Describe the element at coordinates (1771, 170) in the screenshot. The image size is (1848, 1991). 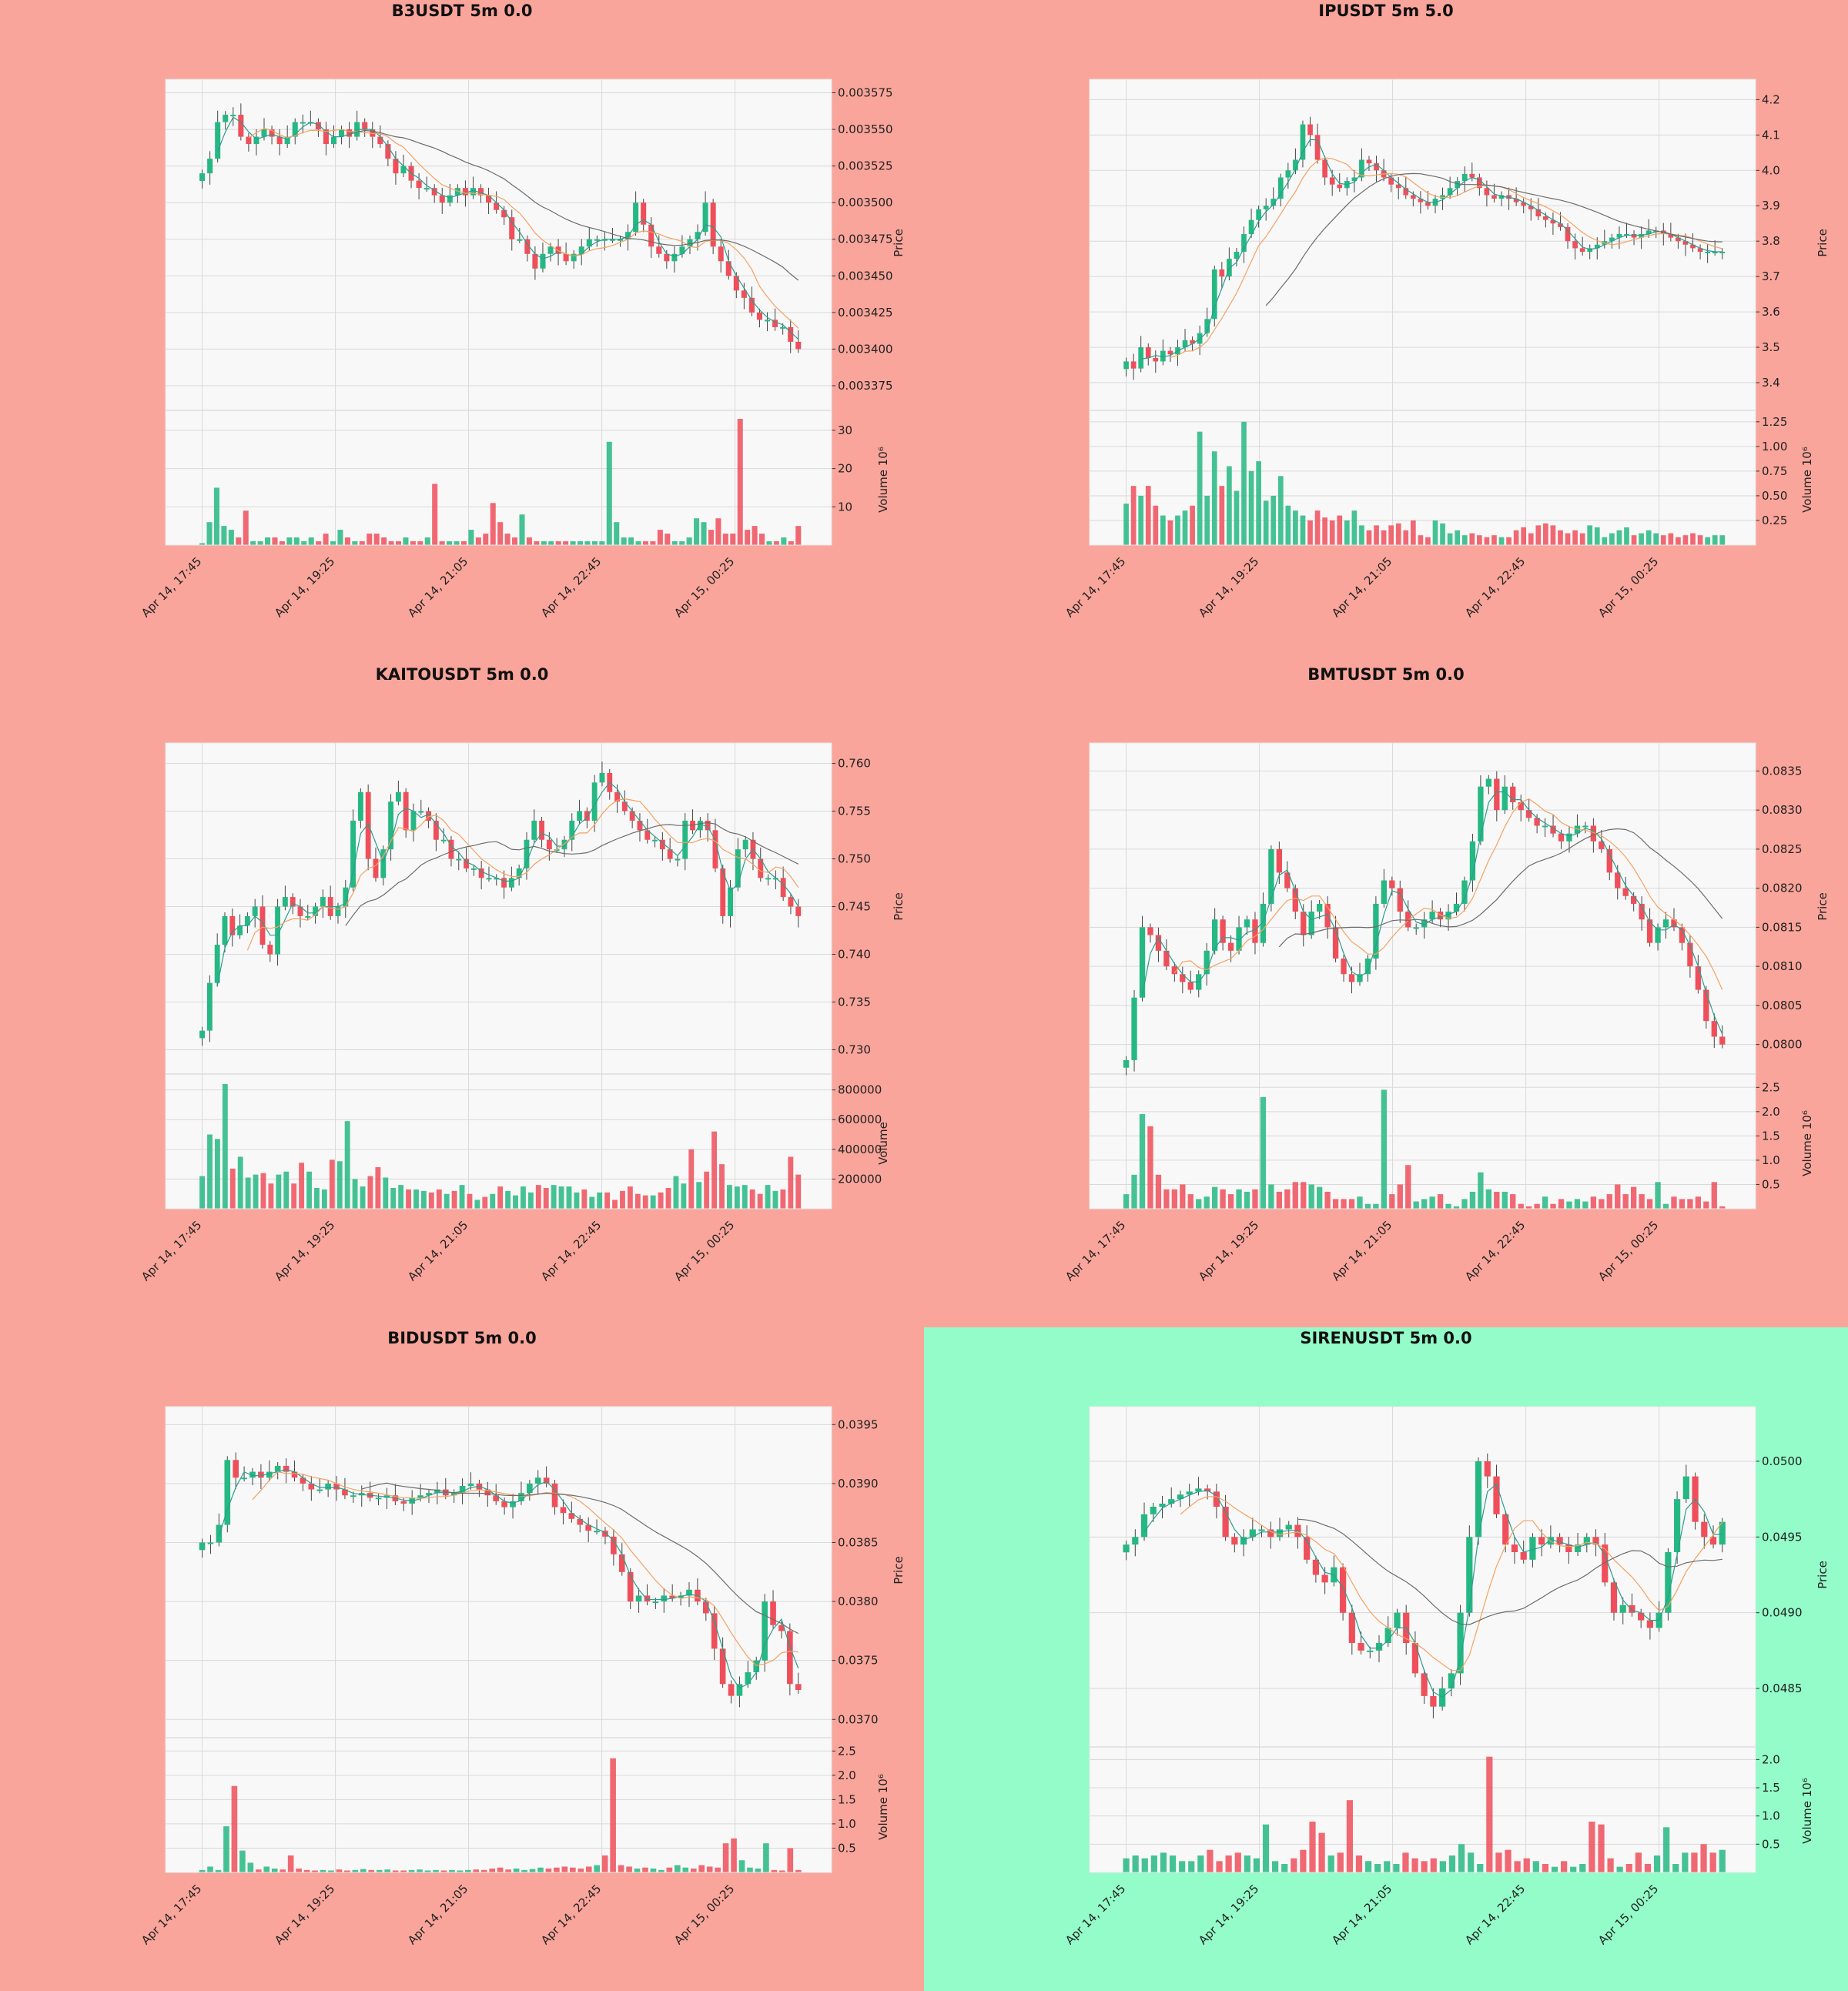
I see `y-tick-label: 4.0` at that location.